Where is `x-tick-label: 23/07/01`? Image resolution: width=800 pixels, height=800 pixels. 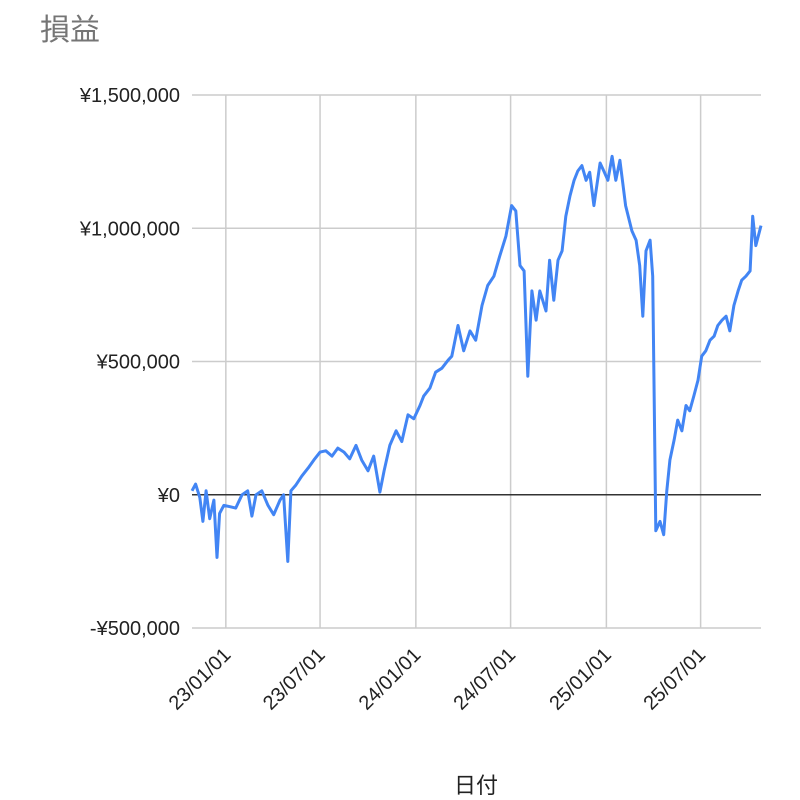 x-tick-label: 23/07/01 is located at coordinates (294, 679).